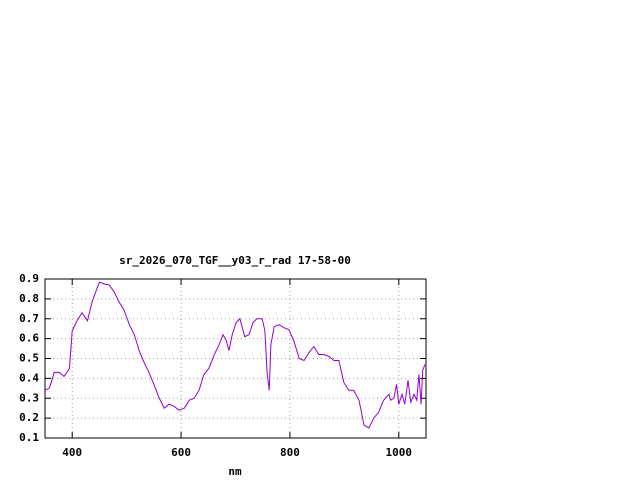 The width and height of the screenshot is (640, 480). I want to click on y-tick-label: 0.2, so click(29, 417).